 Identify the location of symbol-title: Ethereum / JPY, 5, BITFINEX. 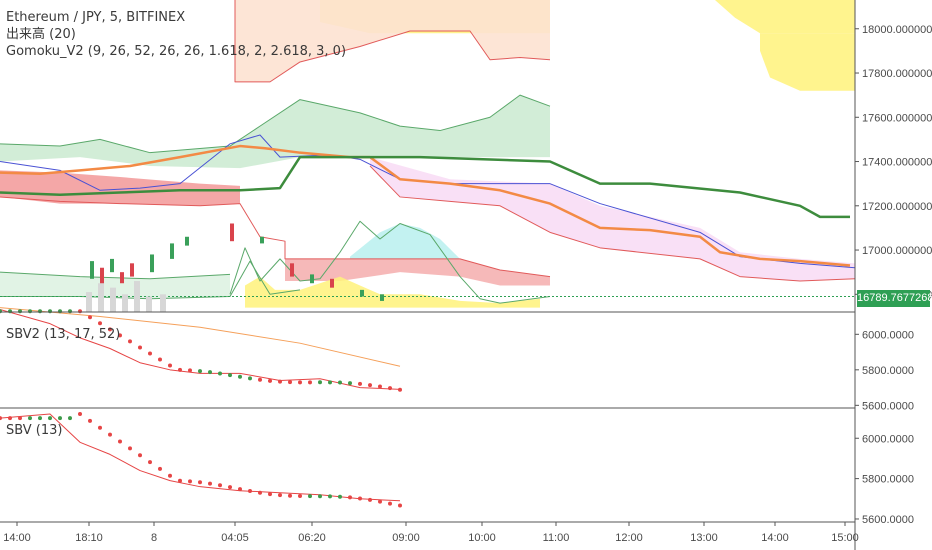
(96, 17).